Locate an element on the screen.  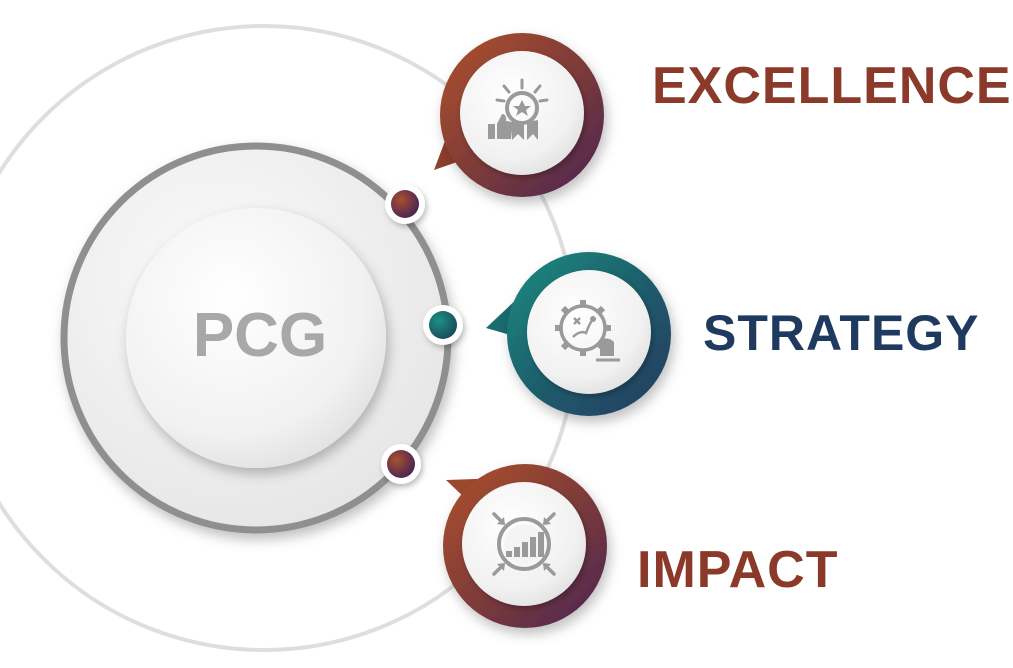
bubble-strategy is located at coordinates (578, 334).